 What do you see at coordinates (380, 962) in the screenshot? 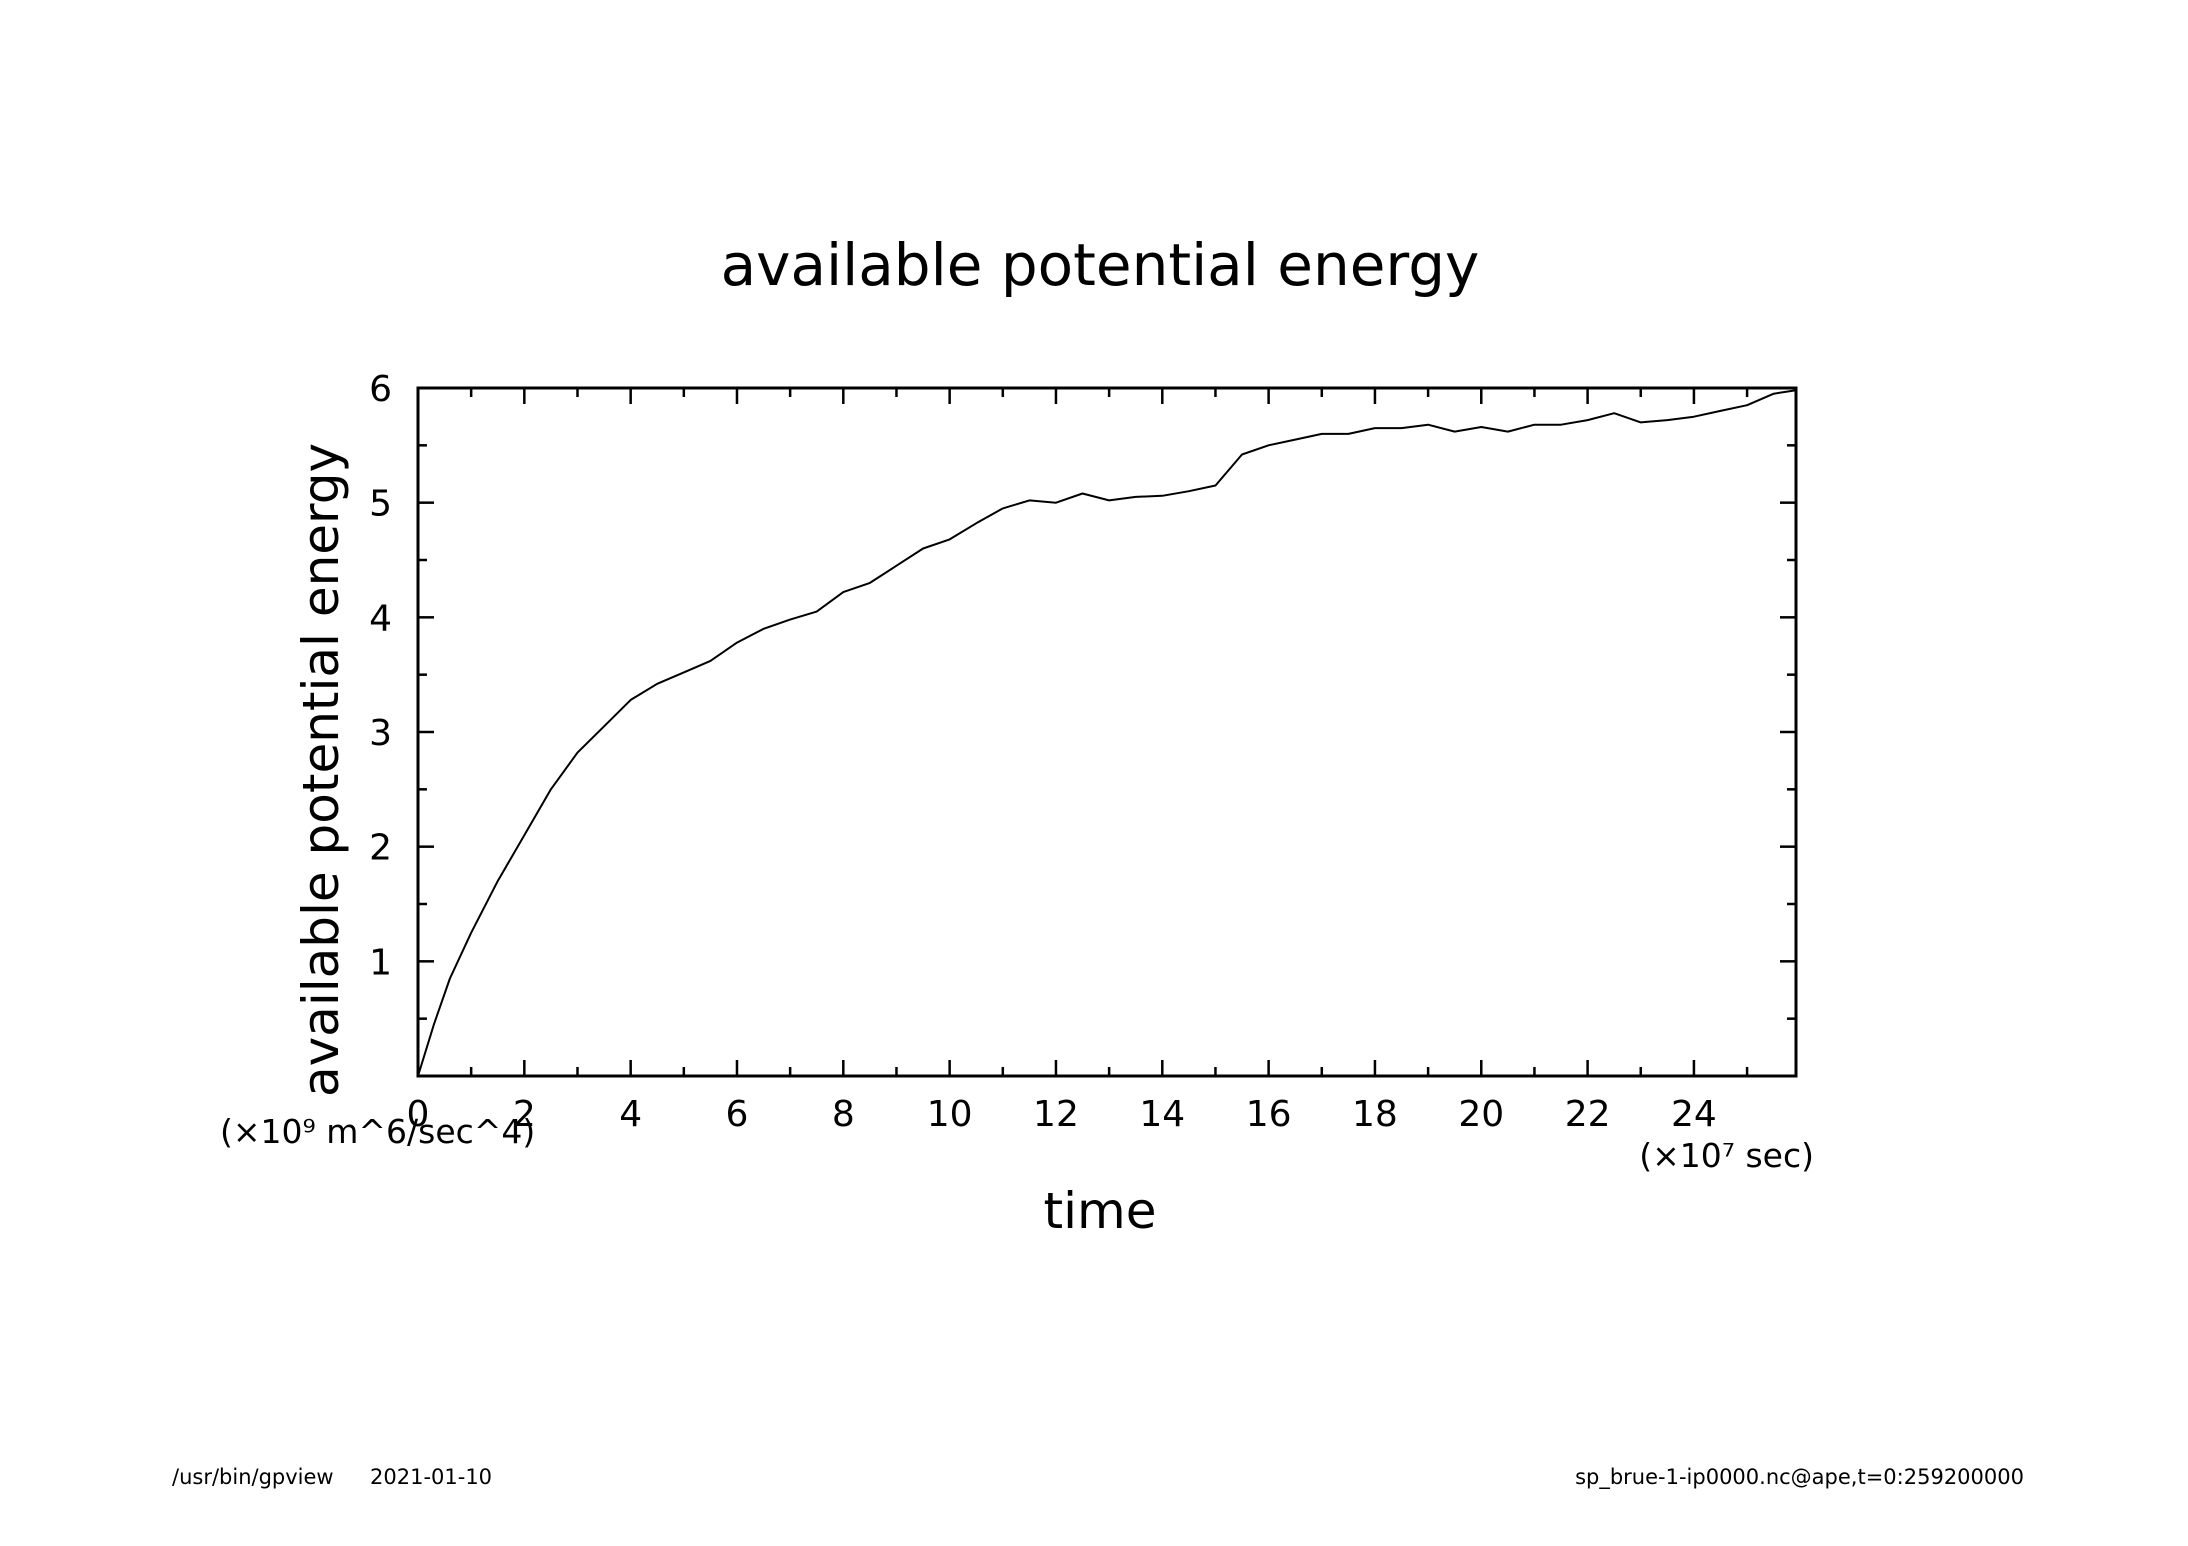
I see `y-tick-label: 1` at bounding box center [380, 962].